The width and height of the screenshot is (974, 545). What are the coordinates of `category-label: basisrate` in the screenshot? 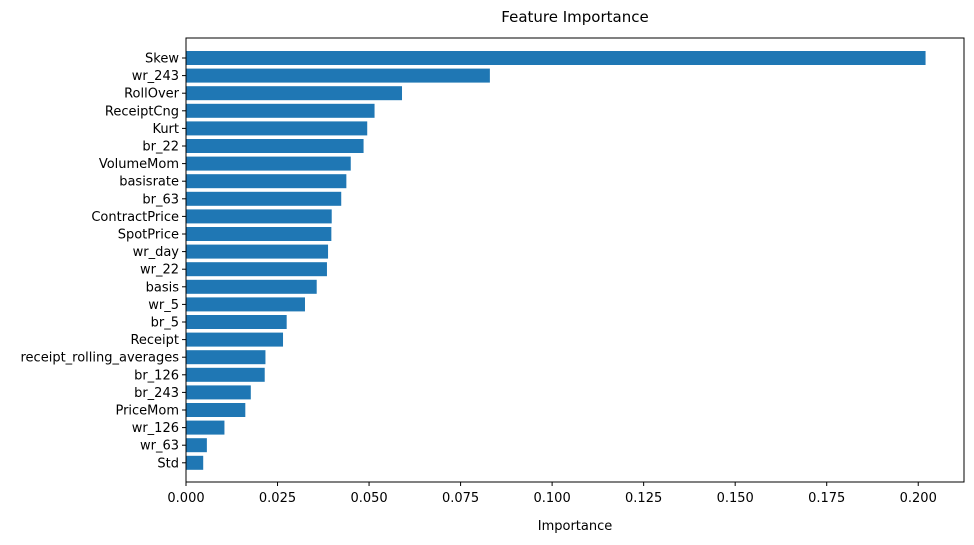 It's located at (149, 182).